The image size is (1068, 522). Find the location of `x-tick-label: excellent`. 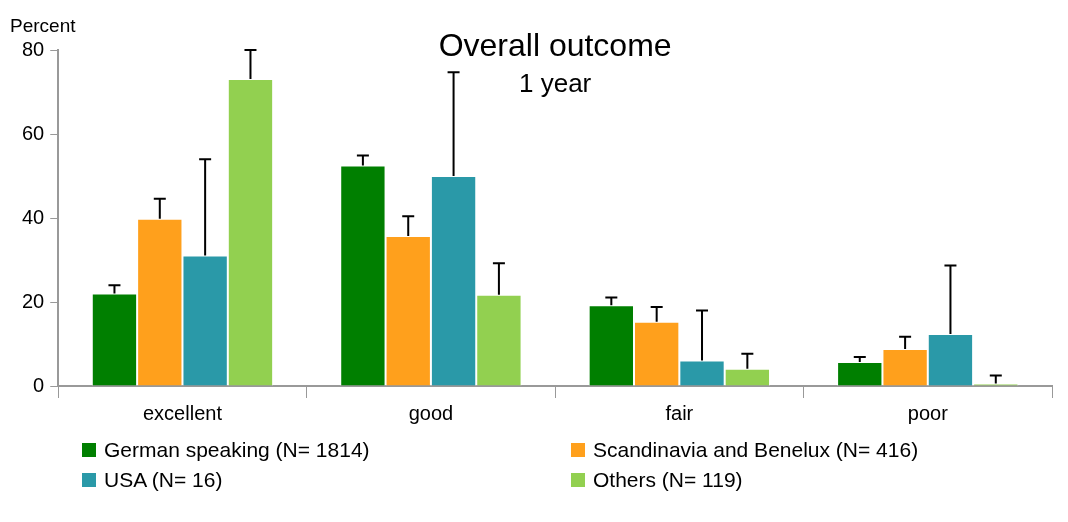

x-tick-label: excellent is located at coordinates (183, 412).